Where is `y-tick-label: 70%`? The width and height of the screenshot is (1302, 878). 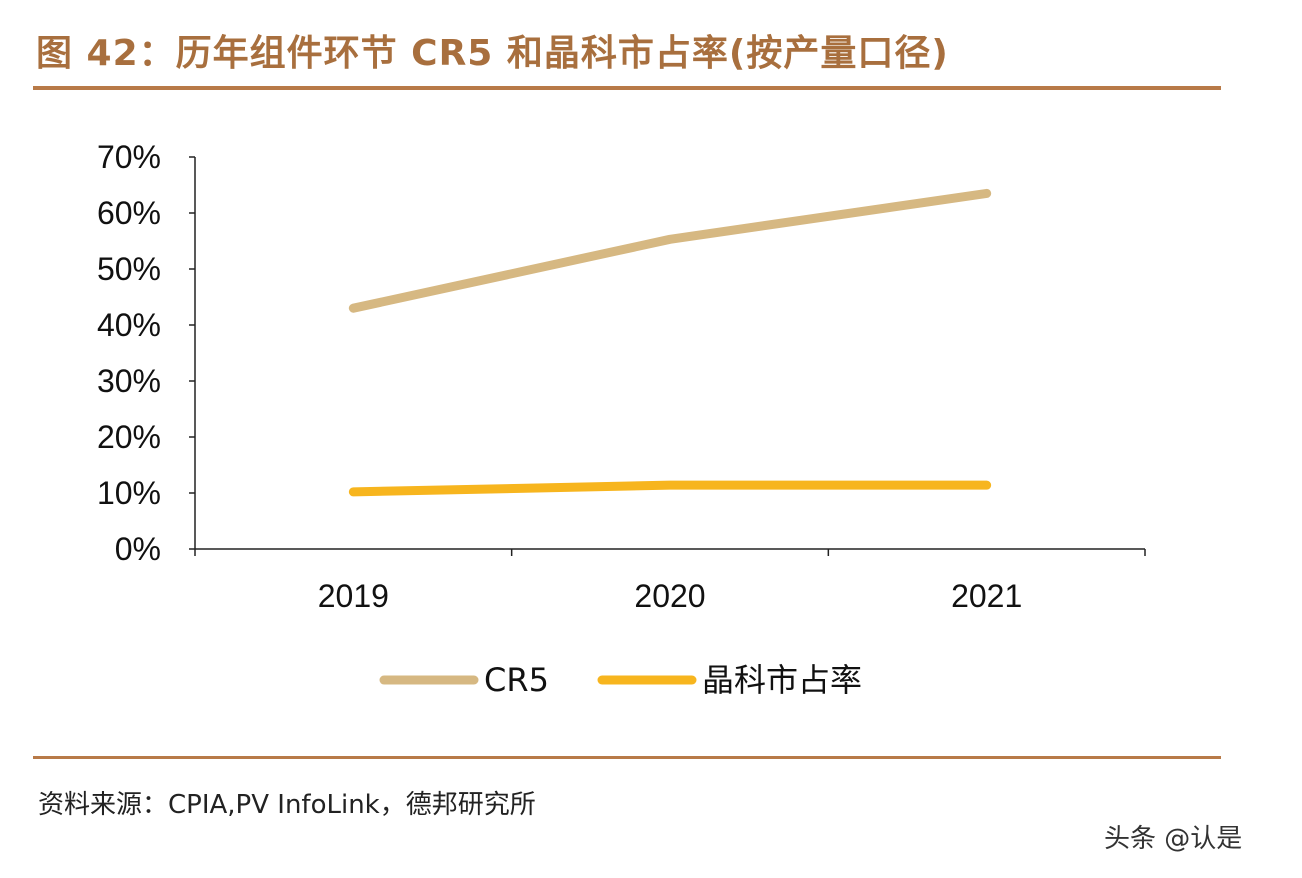 y-tick-label: 70% is located at coordinates (129, 157).